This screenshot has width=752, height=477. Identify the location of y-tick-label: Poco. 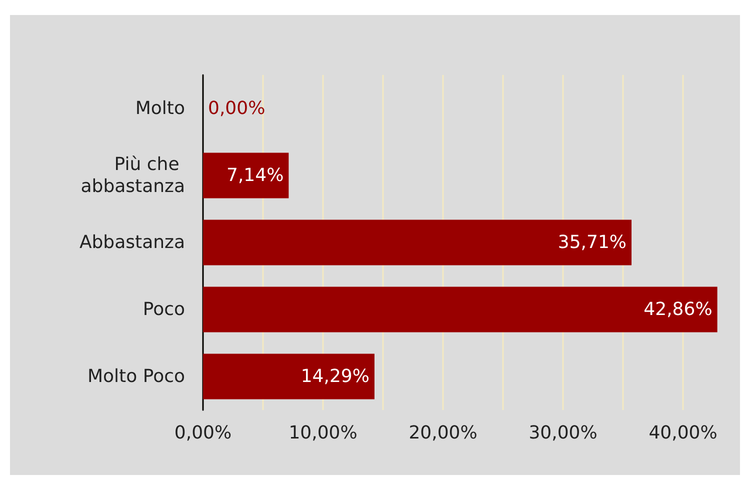
(163, 309).